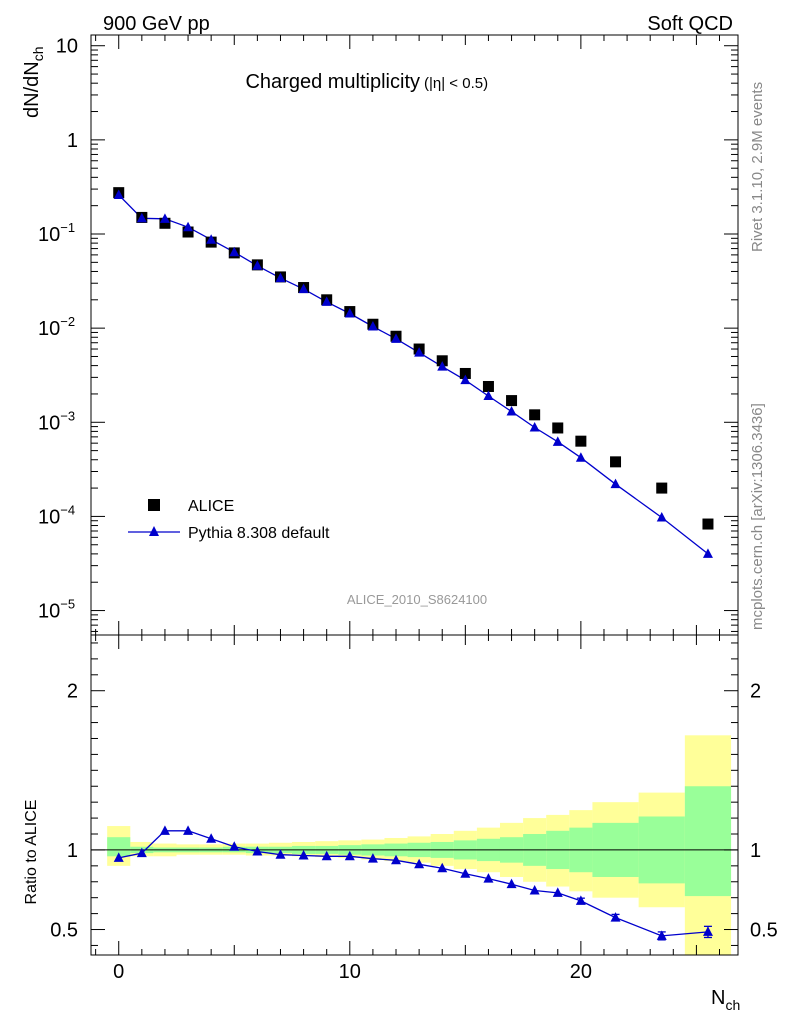  What do you see at coordinates (456, 83) in the screenshot?
I see `main-title-suffix: (|η| < 0.5)` at bounding box center [456, 83].